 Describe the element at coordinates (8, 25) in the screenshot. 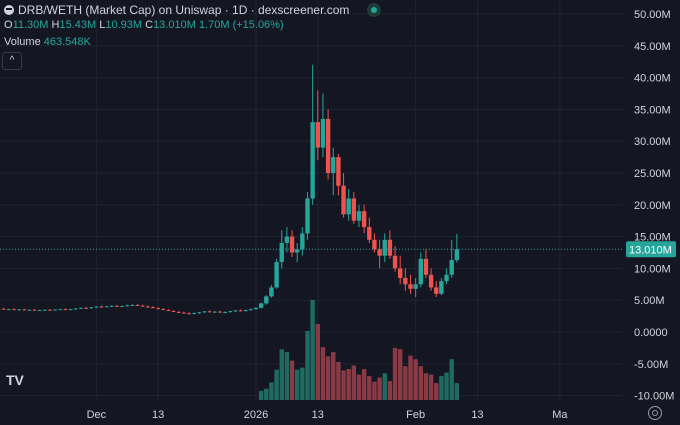

I see `ohlc-key: O` at that location.